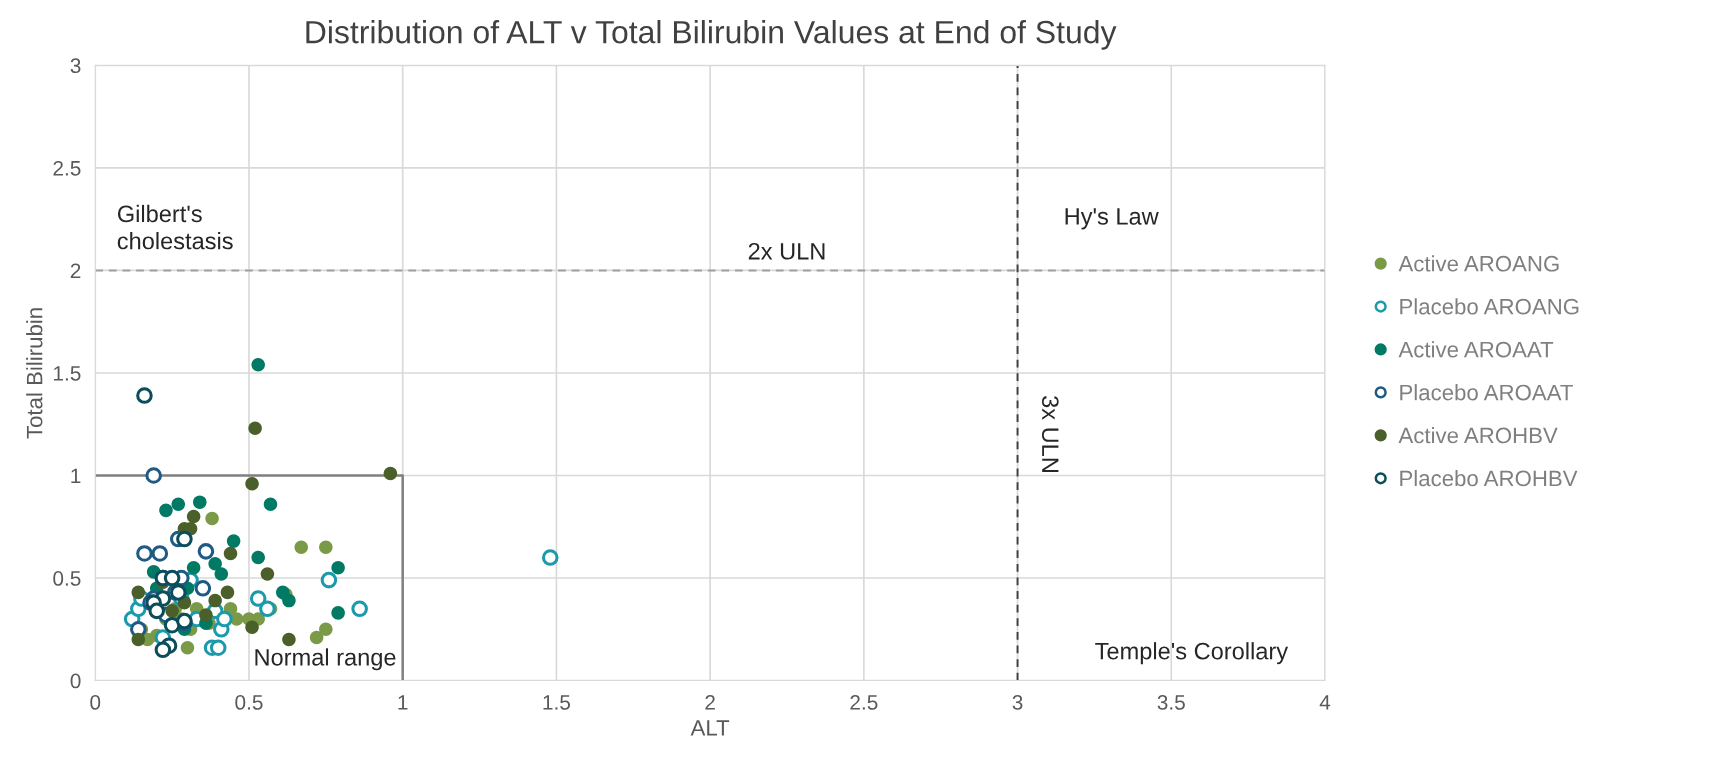  I want to click on x-tick-label: 1, so click(403, 702).